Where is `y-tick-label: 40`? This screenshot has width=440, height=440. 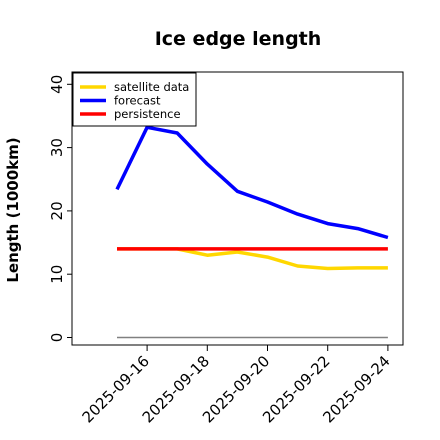
y-tick-label: 40 is located at coordinates (57, 84).